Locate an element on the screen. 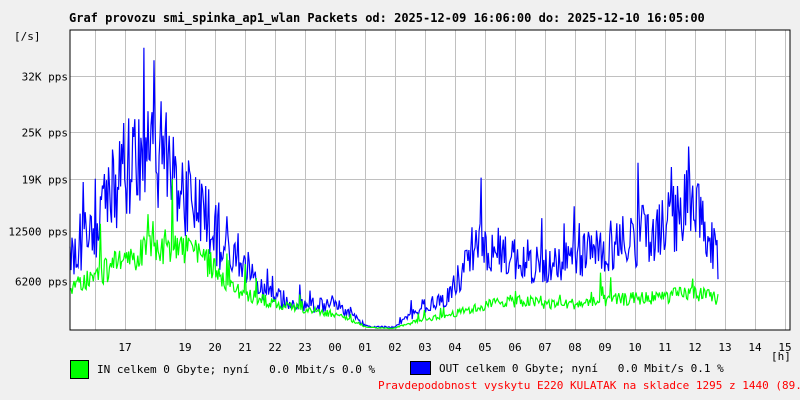  x-tick-label: 17 is located at coordinates (124, 347).